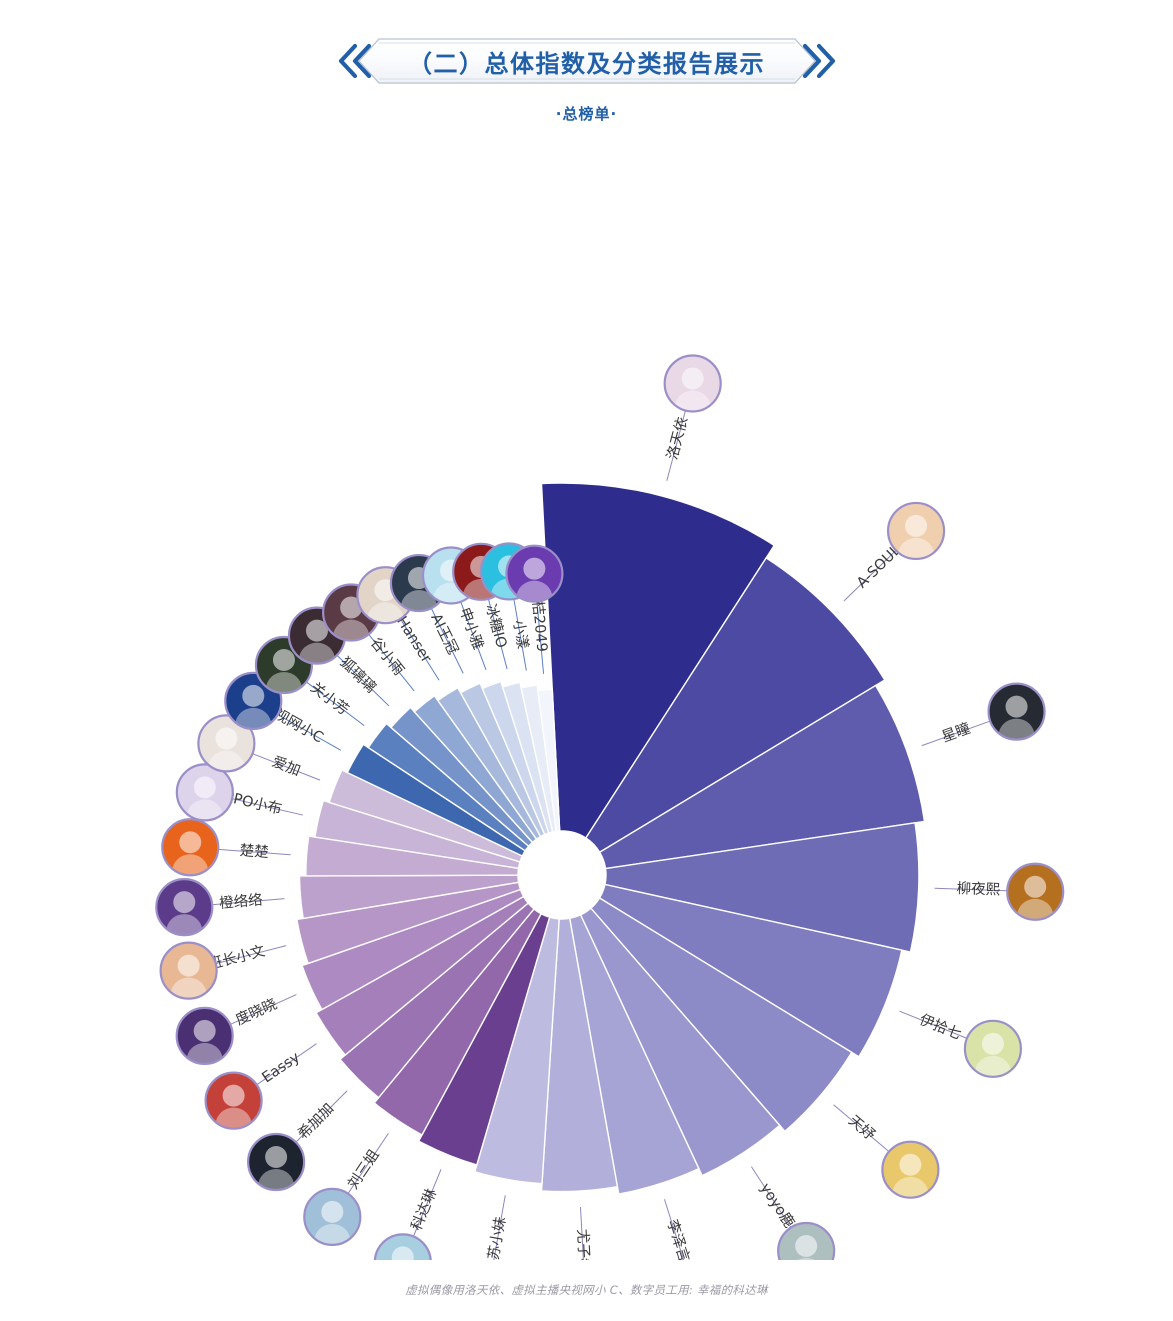 The width and height of the screenshot is (1173, 1321). What do you see at coordinates (677, 1238) in the screenshot?
I see `segment-label: 李泽言` at bounding box center [677, 1238].